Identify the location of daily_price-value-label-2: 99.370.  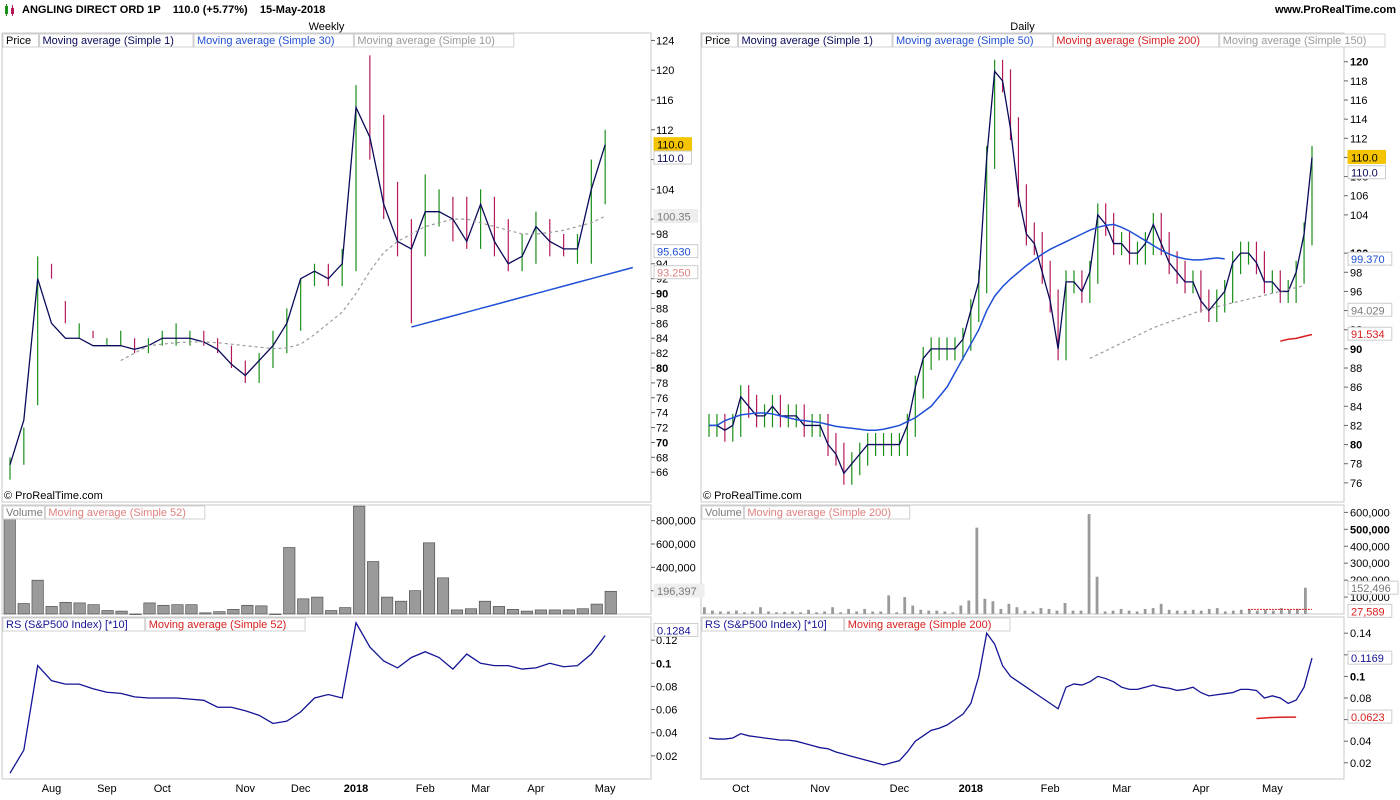
(1368, 260).